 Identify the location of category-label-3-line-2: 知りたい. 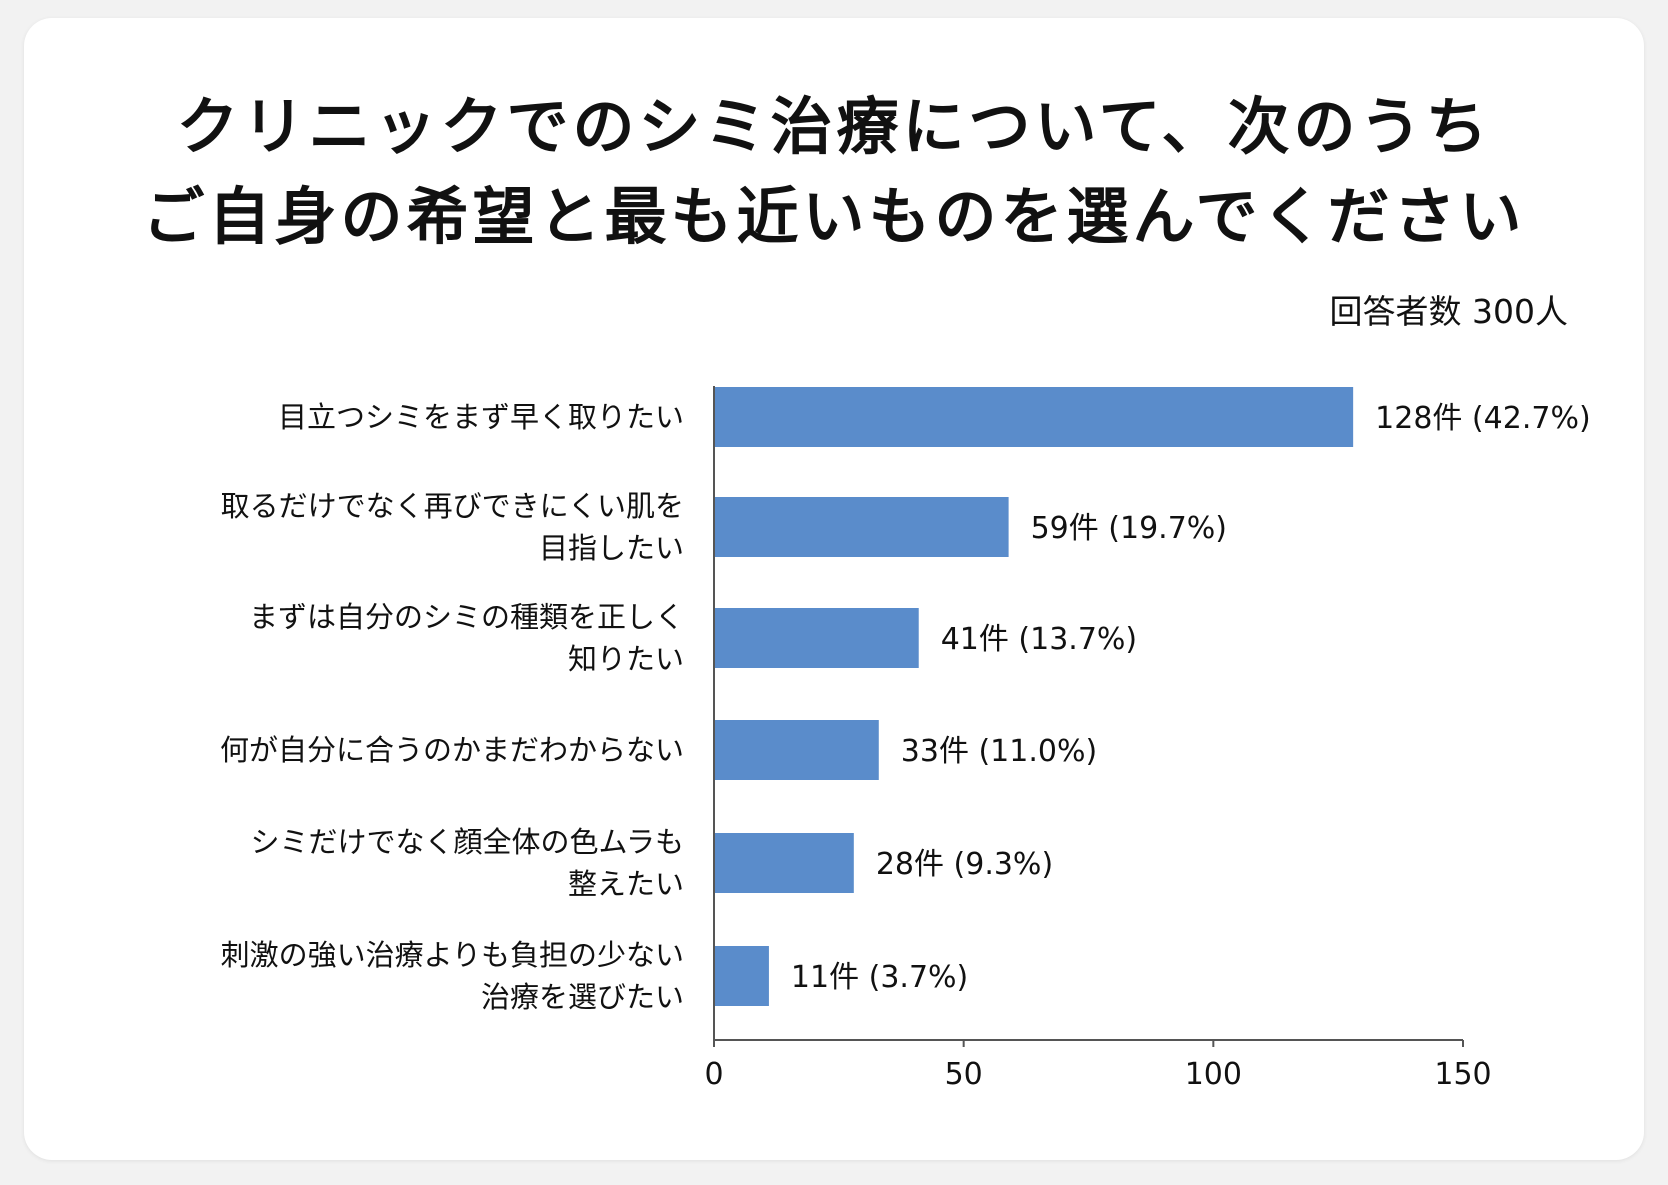
(626, 659).